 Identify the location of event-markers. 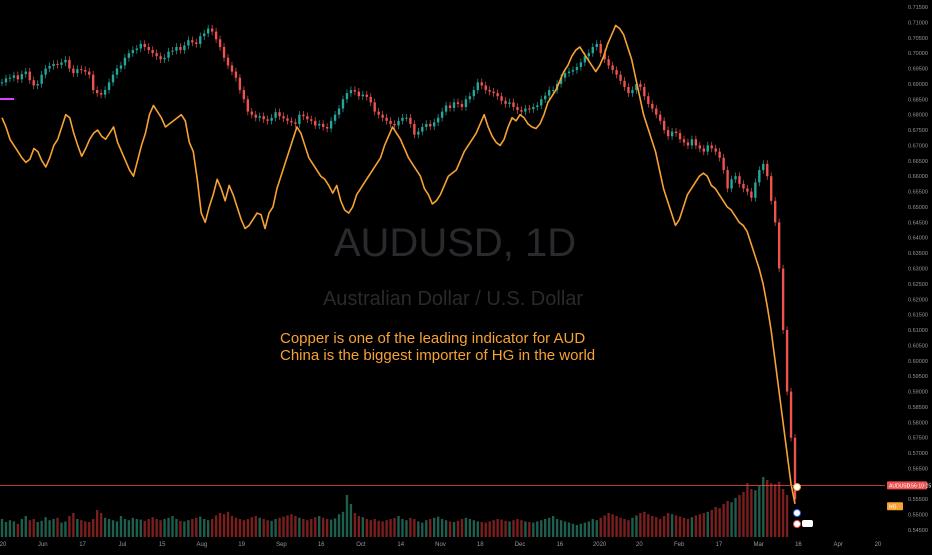
(803, 505).